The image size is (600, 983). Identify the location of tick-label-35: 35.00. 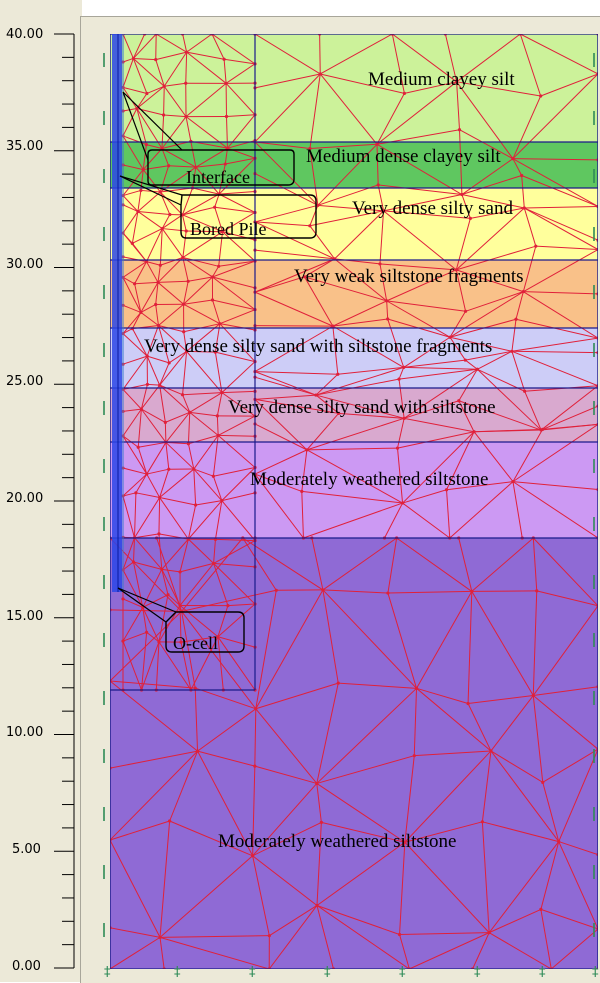
(24, 146).